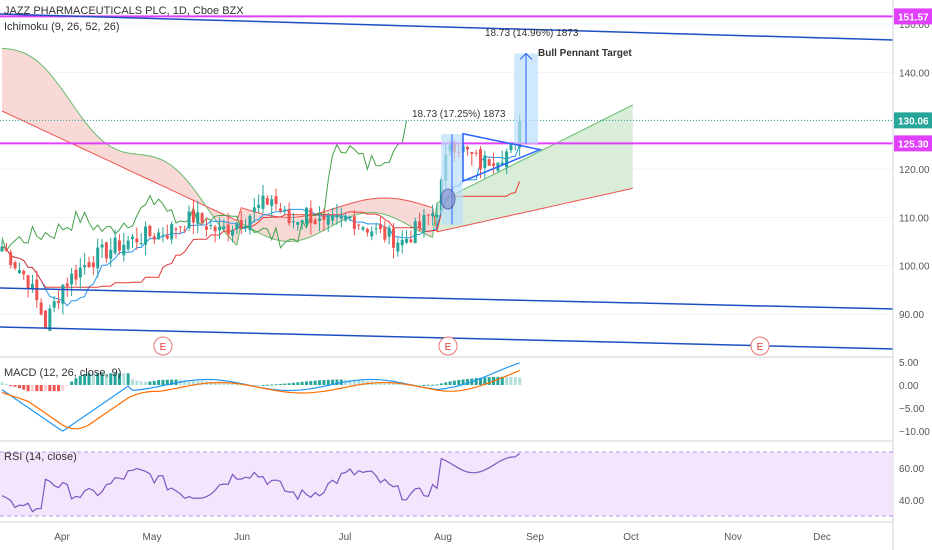 The image size is (932, 550). What do you see at coordinates (911, 315) in the screenshot?
I see `price-tick-label: 90.00` at bounding box center [911, 315].